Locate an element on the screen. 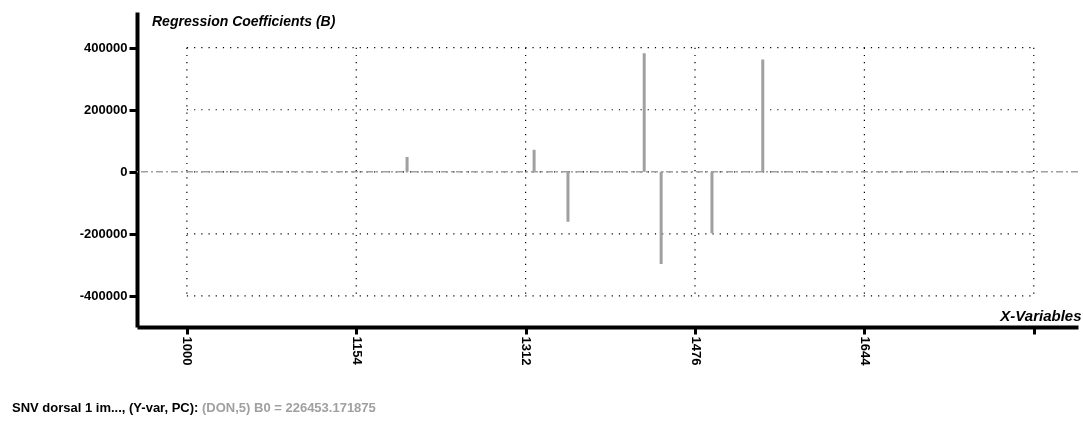  x-axis-title: X-Variables is located at coordinates (1040, 315).